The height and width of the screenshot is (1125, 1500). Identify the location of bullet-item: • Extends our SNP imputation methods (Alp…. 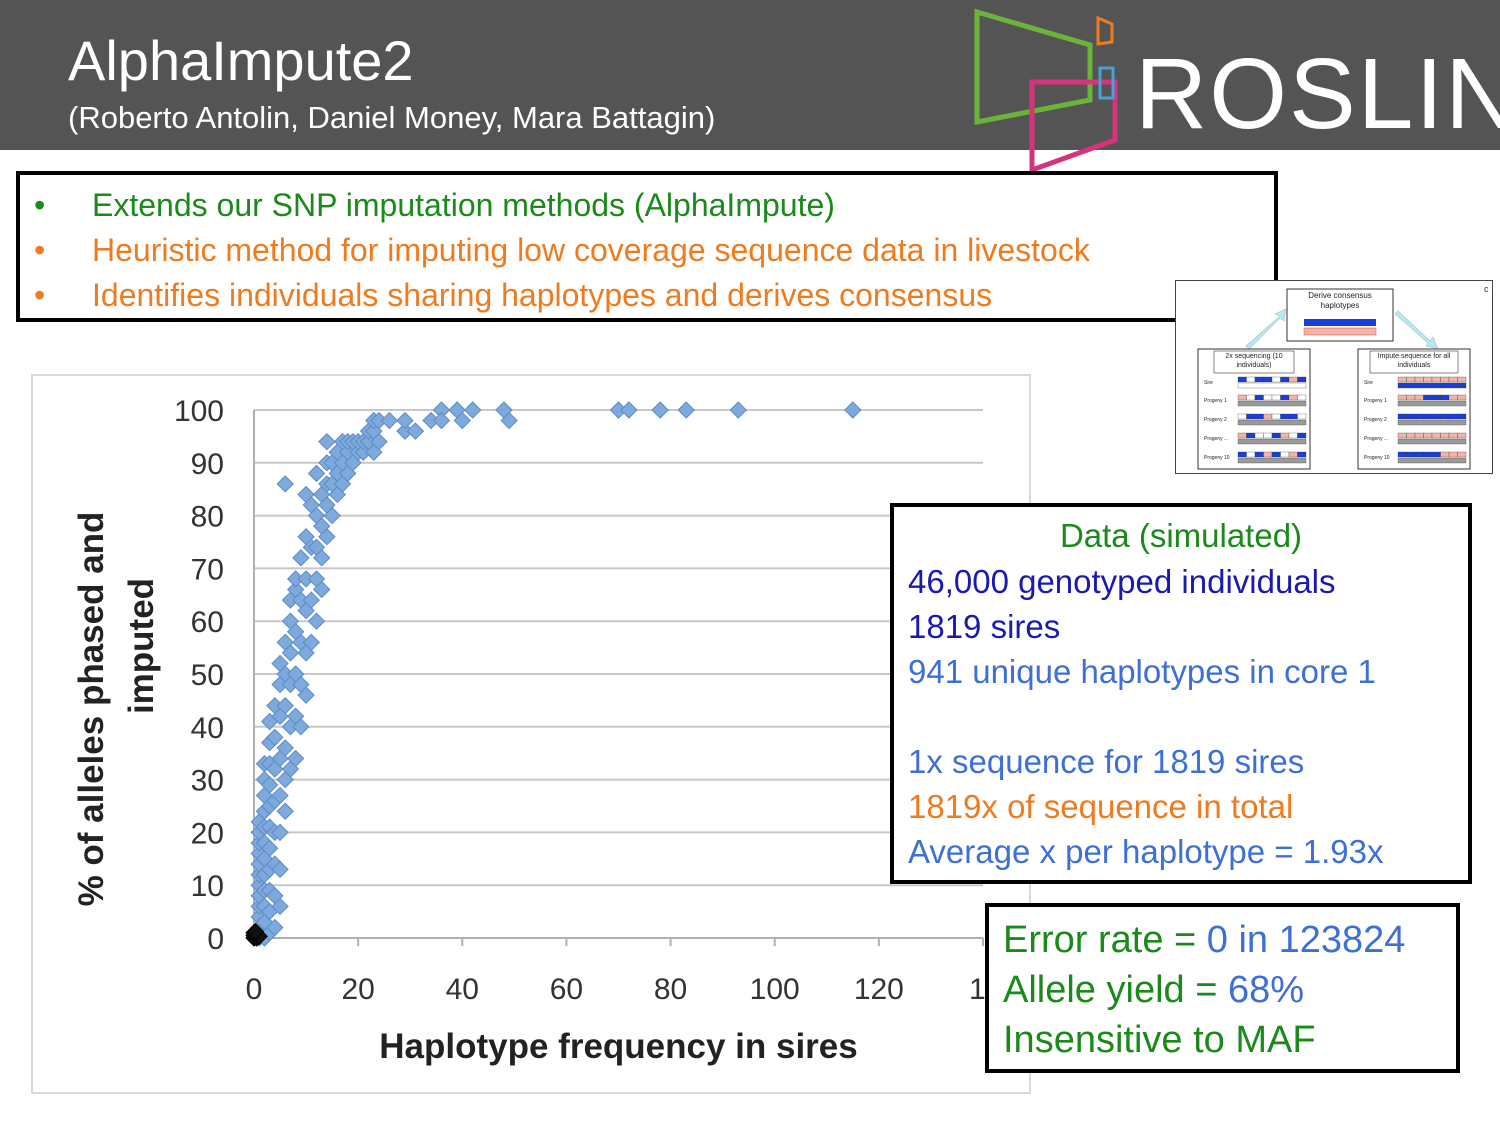
(434, 205).